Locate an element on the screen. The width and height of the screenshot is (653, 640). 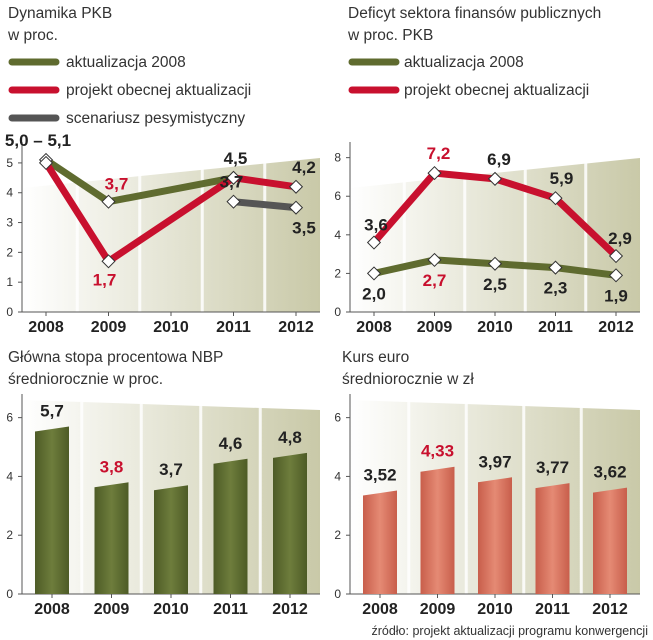
bar-value-label: 3,77 is located at coordinates (552, 467).